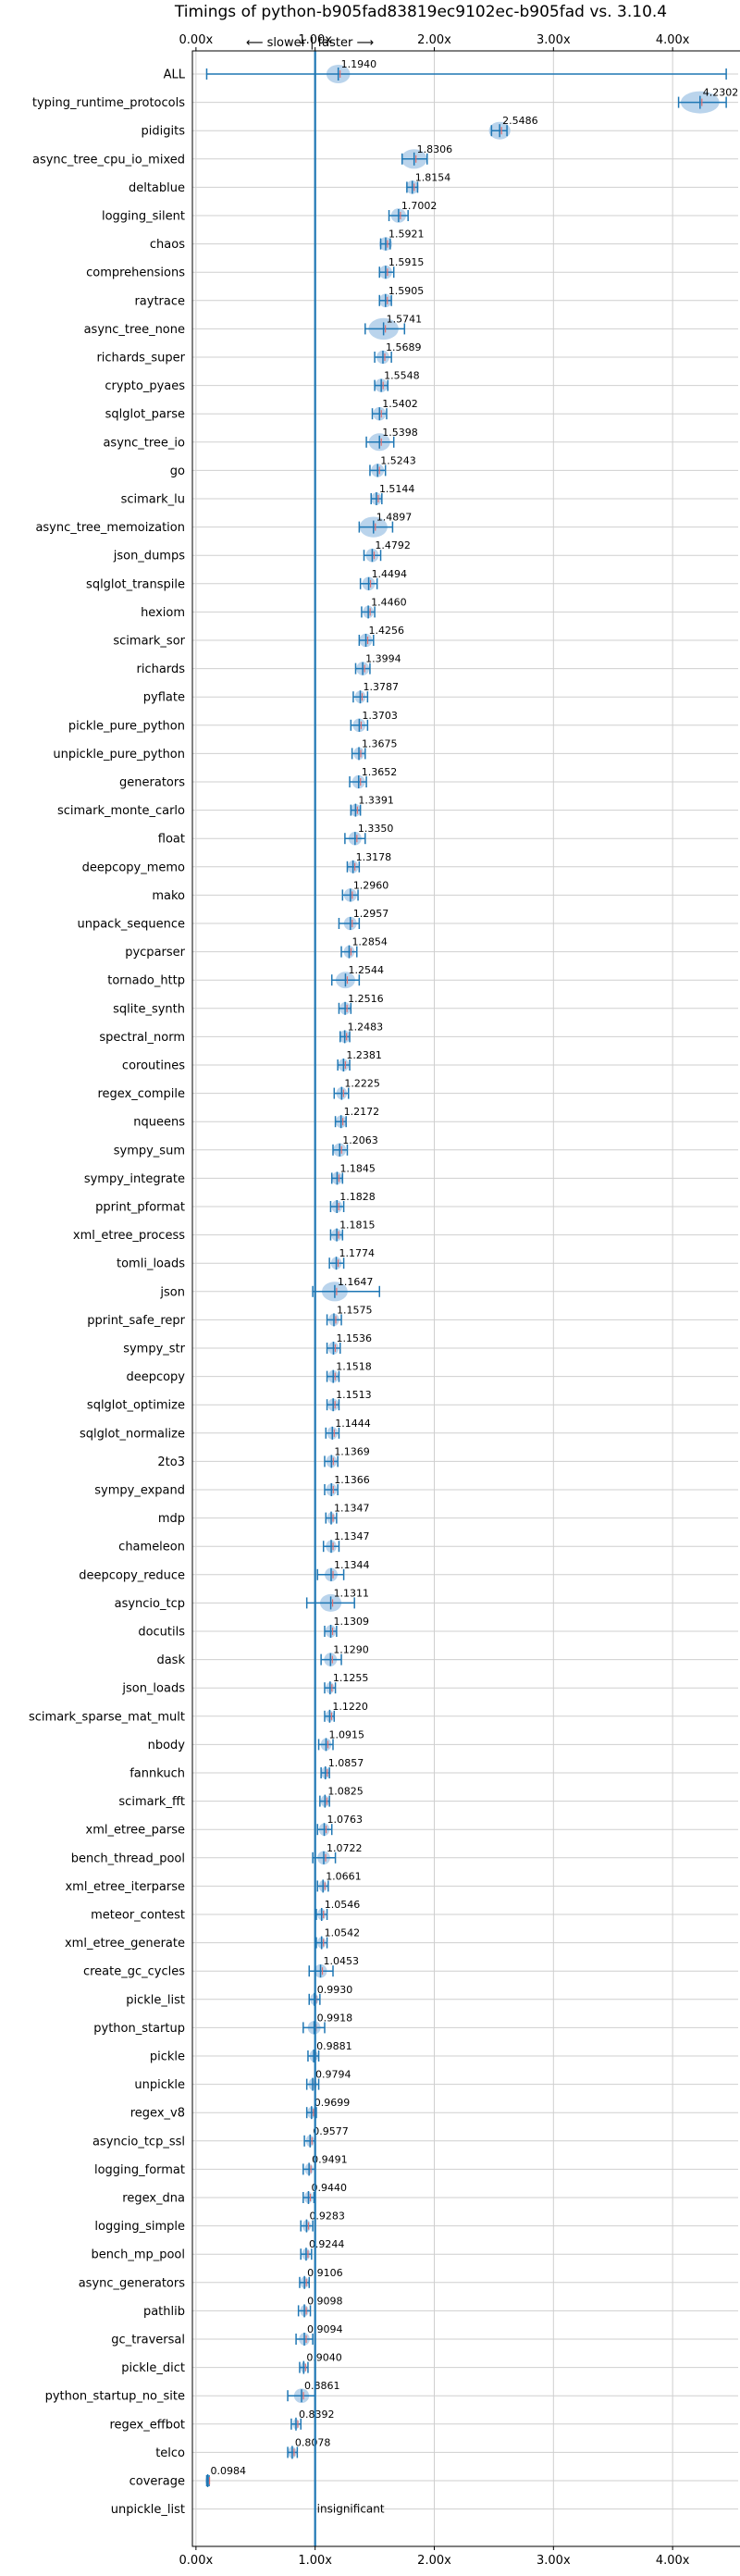 This screenshot has height=2576, width=740. Describe the element at coordinates (355, 1310) in the screenshot. I see `value-label: 1.1575` at that location.